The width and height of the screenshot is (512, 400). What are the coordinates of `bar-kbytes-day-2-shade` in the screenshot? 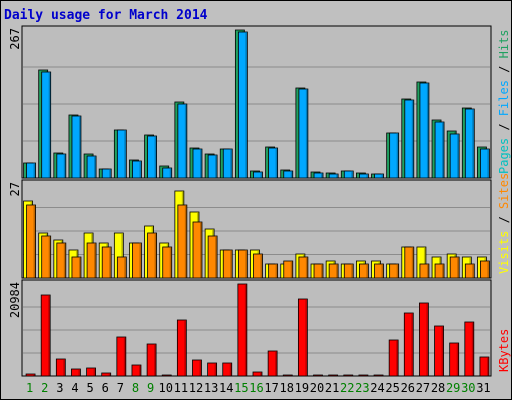 It's located at (49, 336).